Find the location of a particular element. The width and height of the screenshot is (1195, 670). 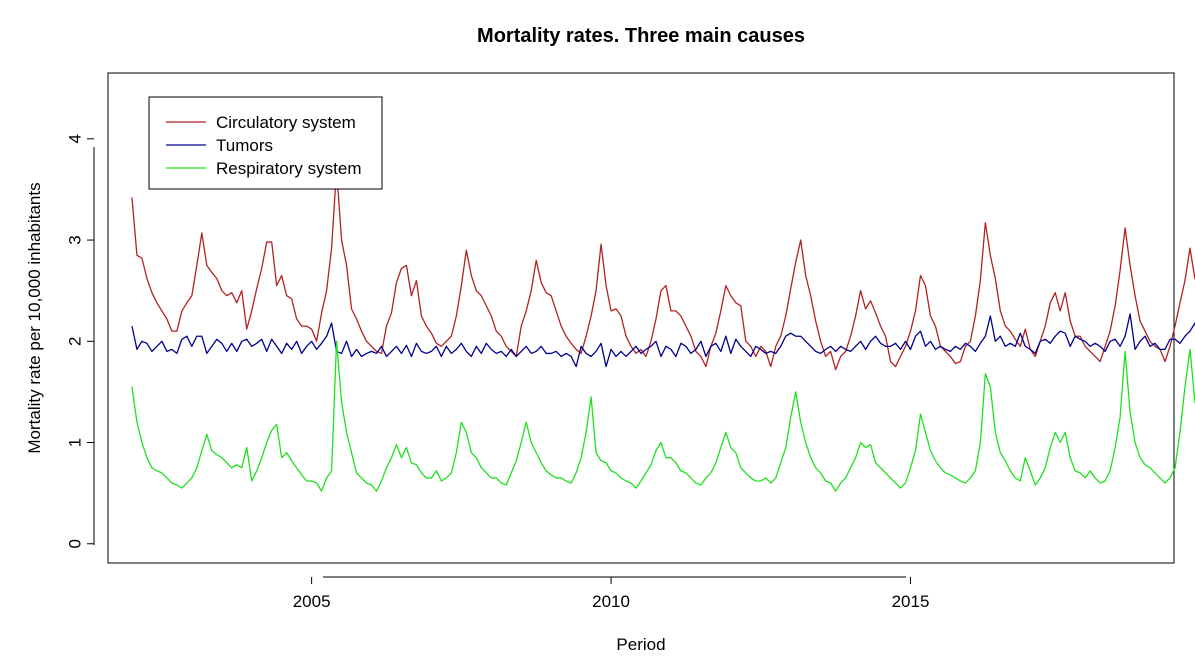

y-axis: 0 1 2 3 4 is located at coordinates (80, 341).